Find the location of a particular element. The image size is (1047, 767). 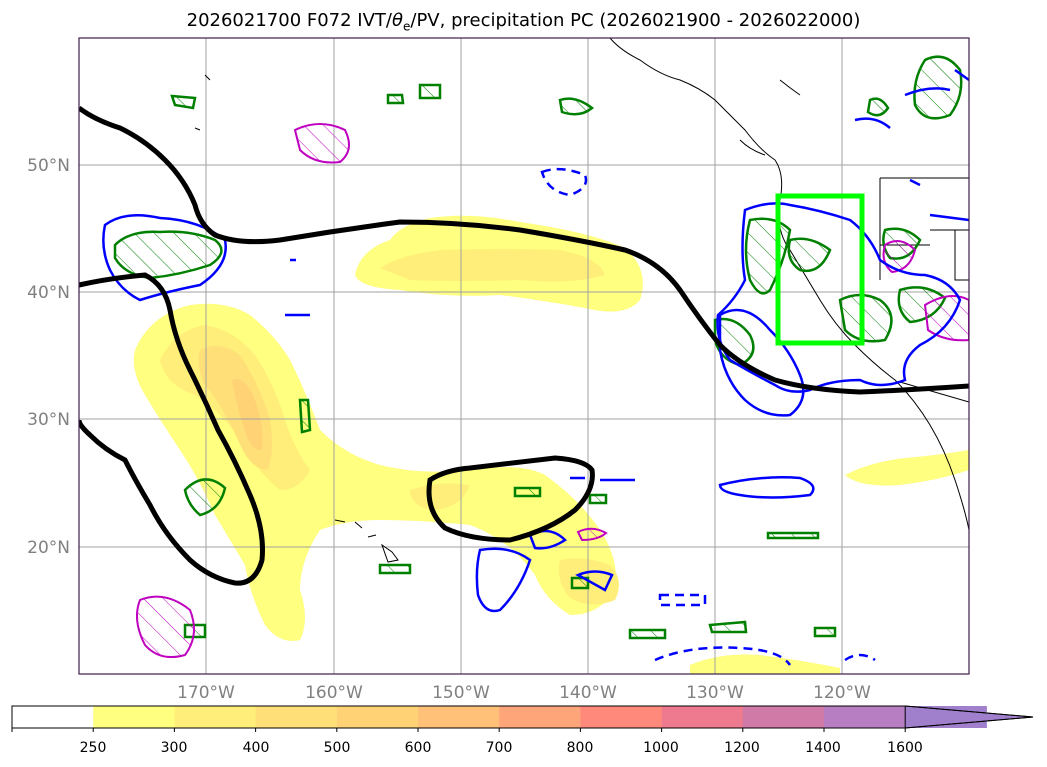

lat-label: 30°N is located at coordinates (48, 420).